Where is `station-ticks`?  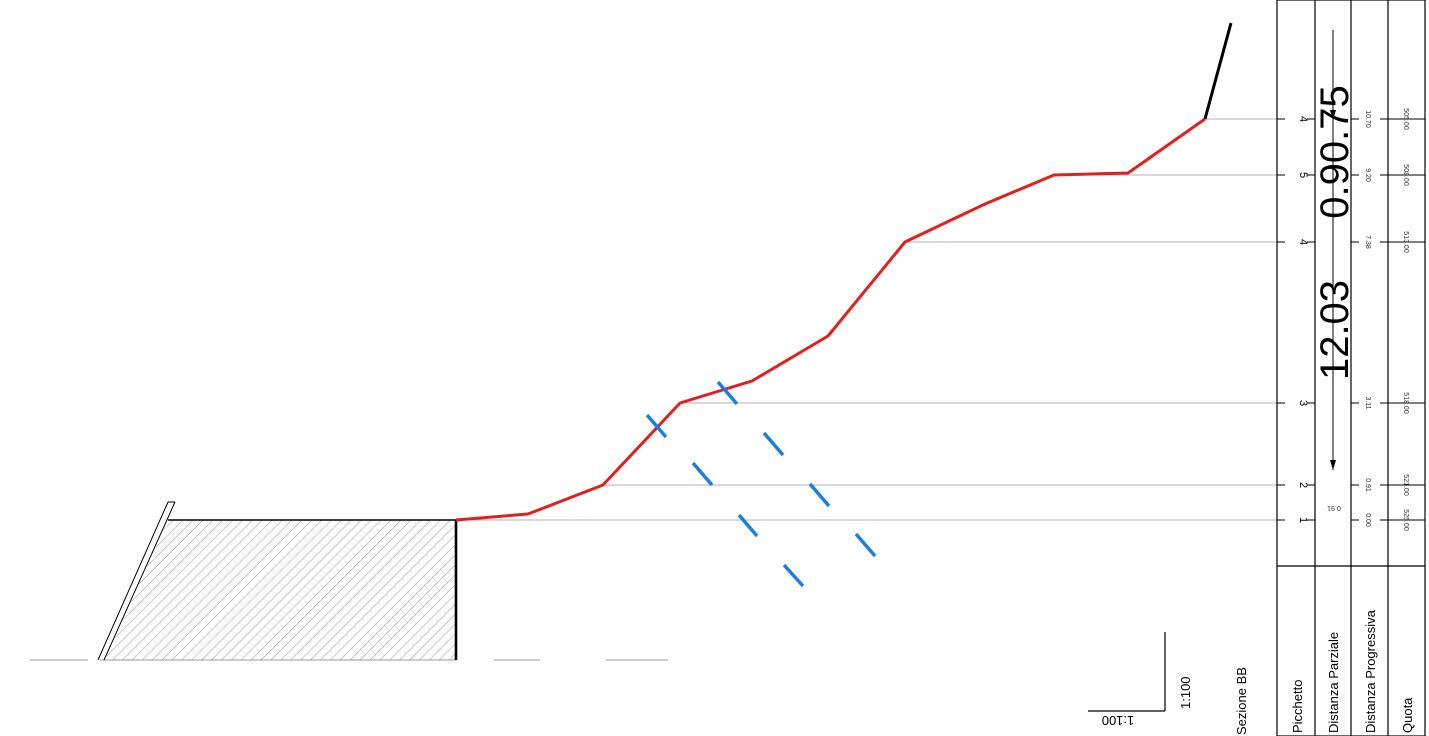
station-ticks is located at coordinates (1351, 319).